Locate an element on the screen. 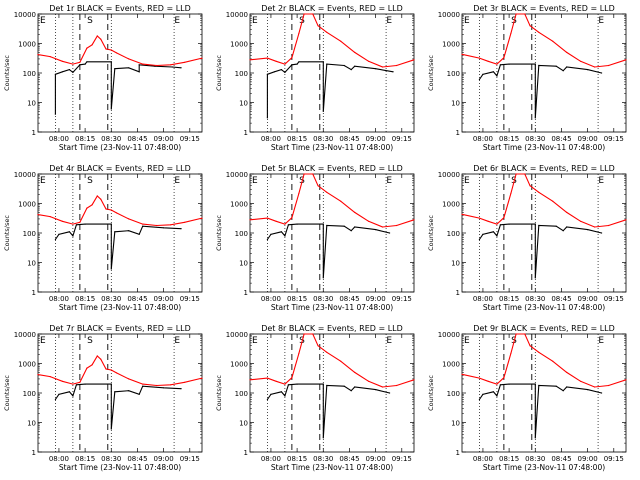  y-tick-label: 1000 is located at coordinates (451, 365).